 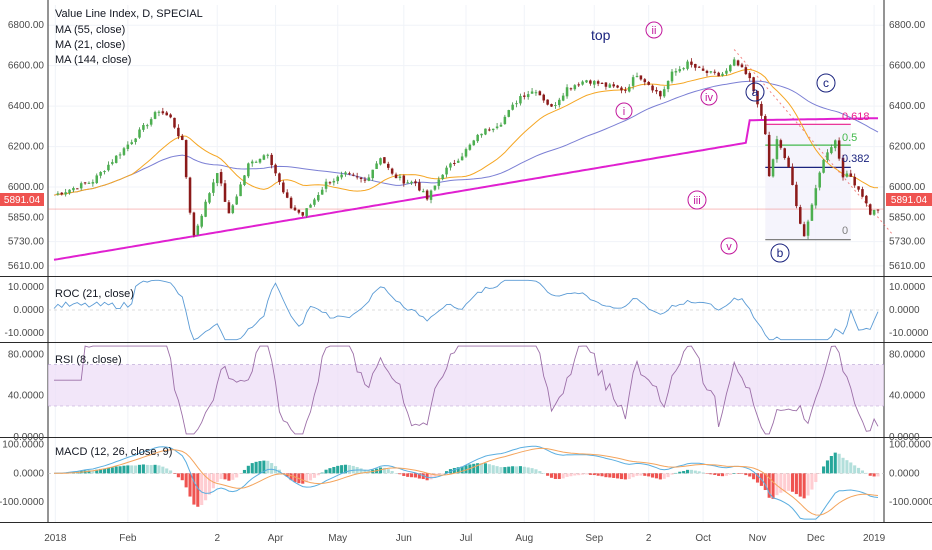 What do you see at coordinates (909, 333) in the screenshot?
I see `roc-y-tick-right-2: -10.0000` at bounding box center [909, 333].